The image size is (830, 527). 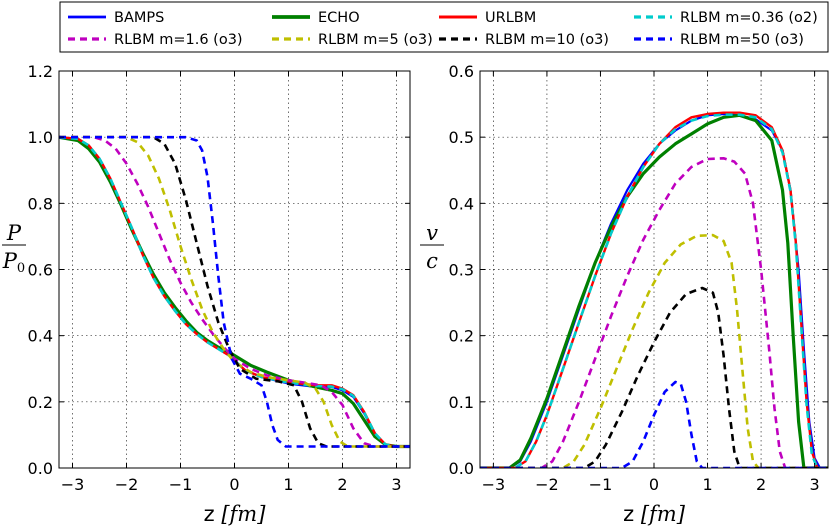 I want to click on legend-label: URLBM, so click(x=510, y=18).